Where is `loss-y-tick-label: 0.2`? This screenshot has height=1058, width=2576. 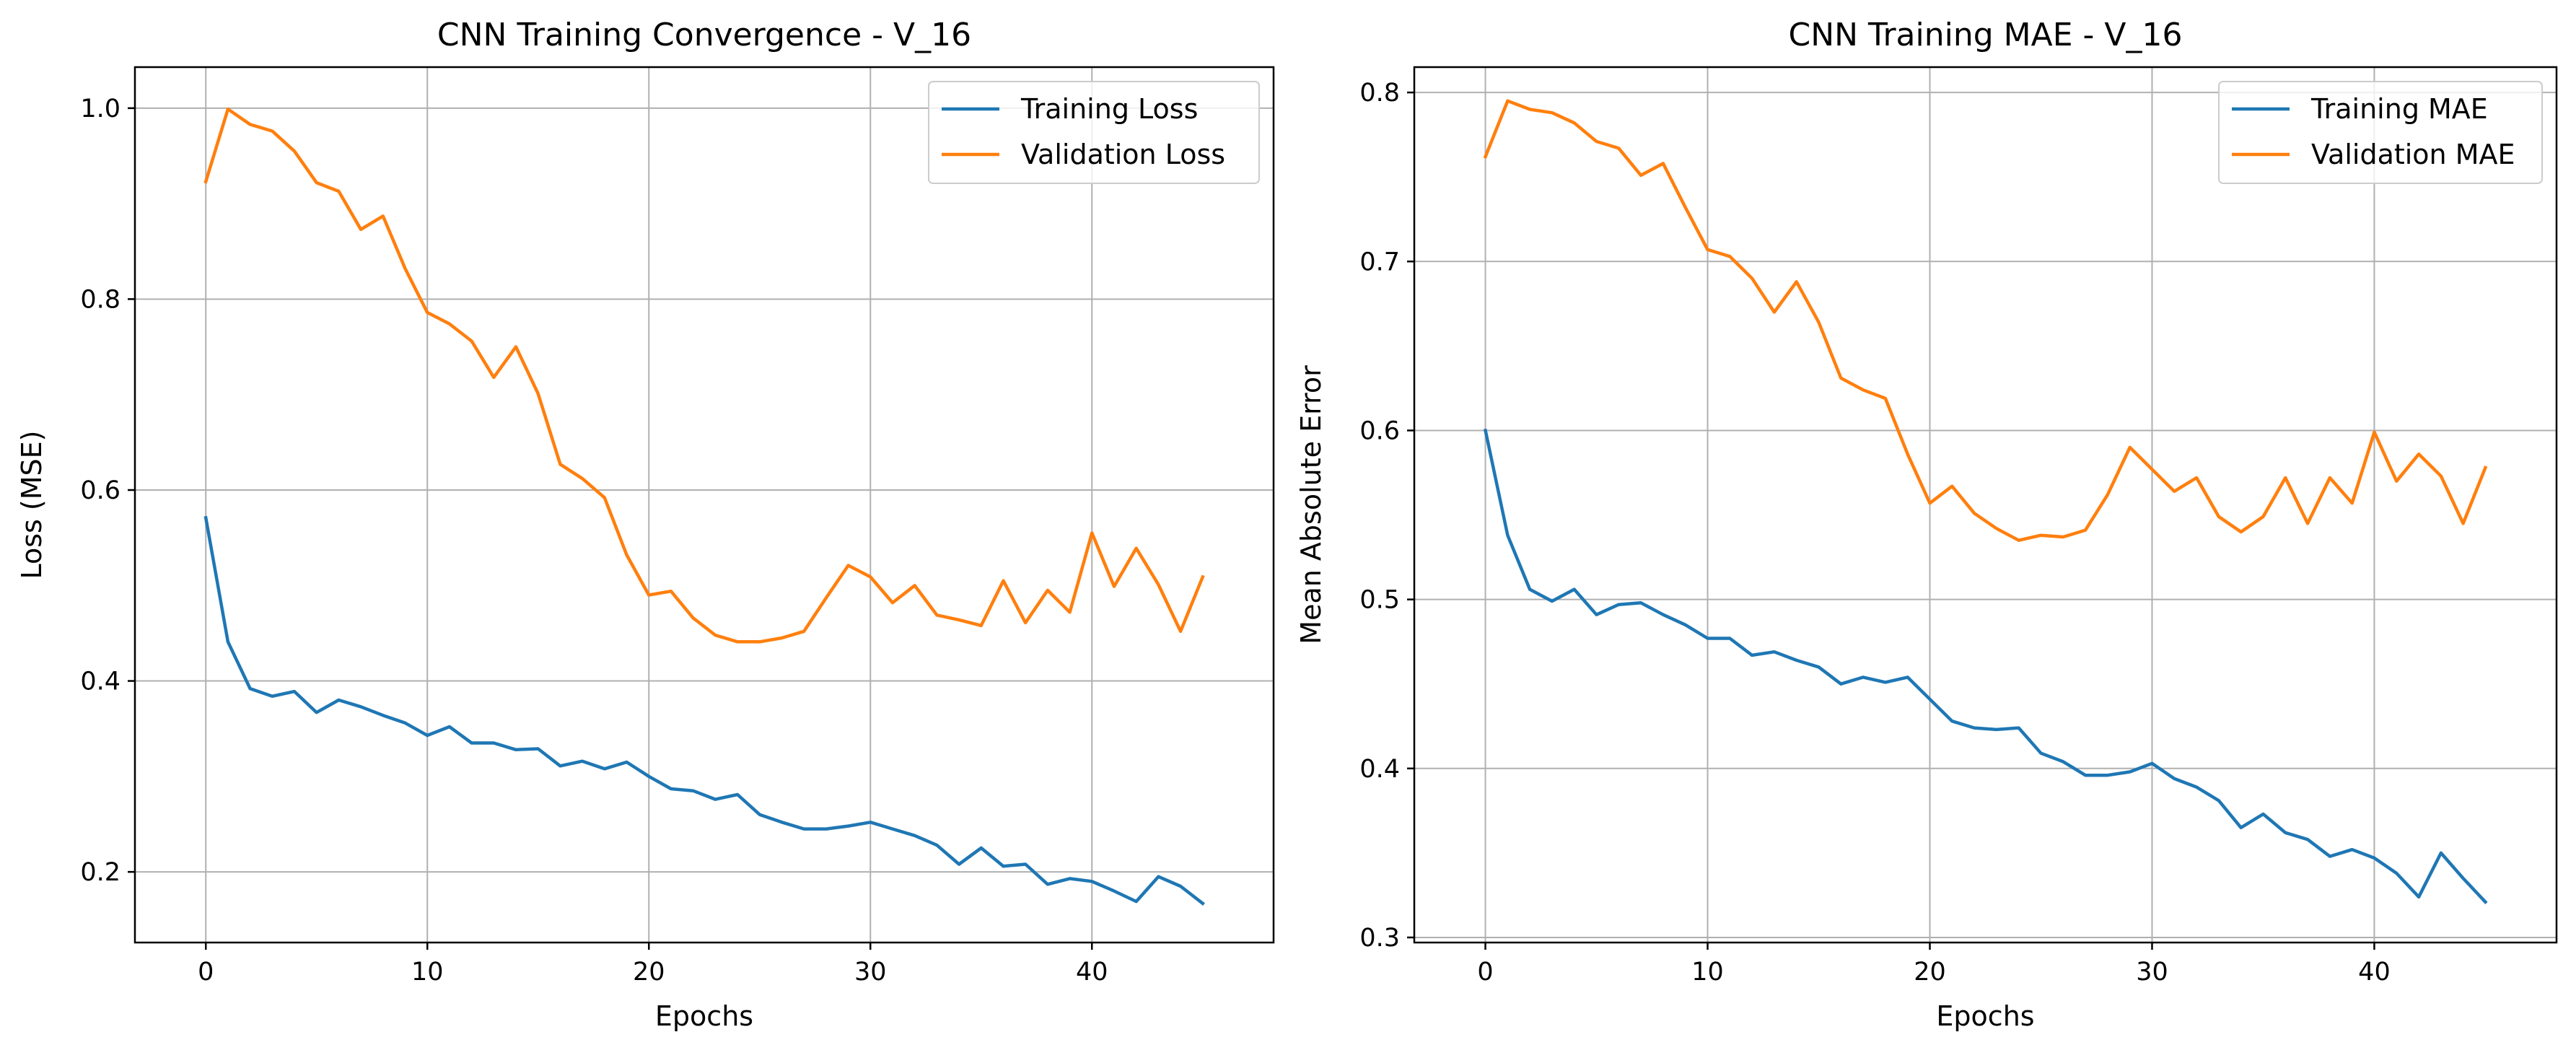
loss-y-tick-label: 0.2 is located at coordinates (101, 872).